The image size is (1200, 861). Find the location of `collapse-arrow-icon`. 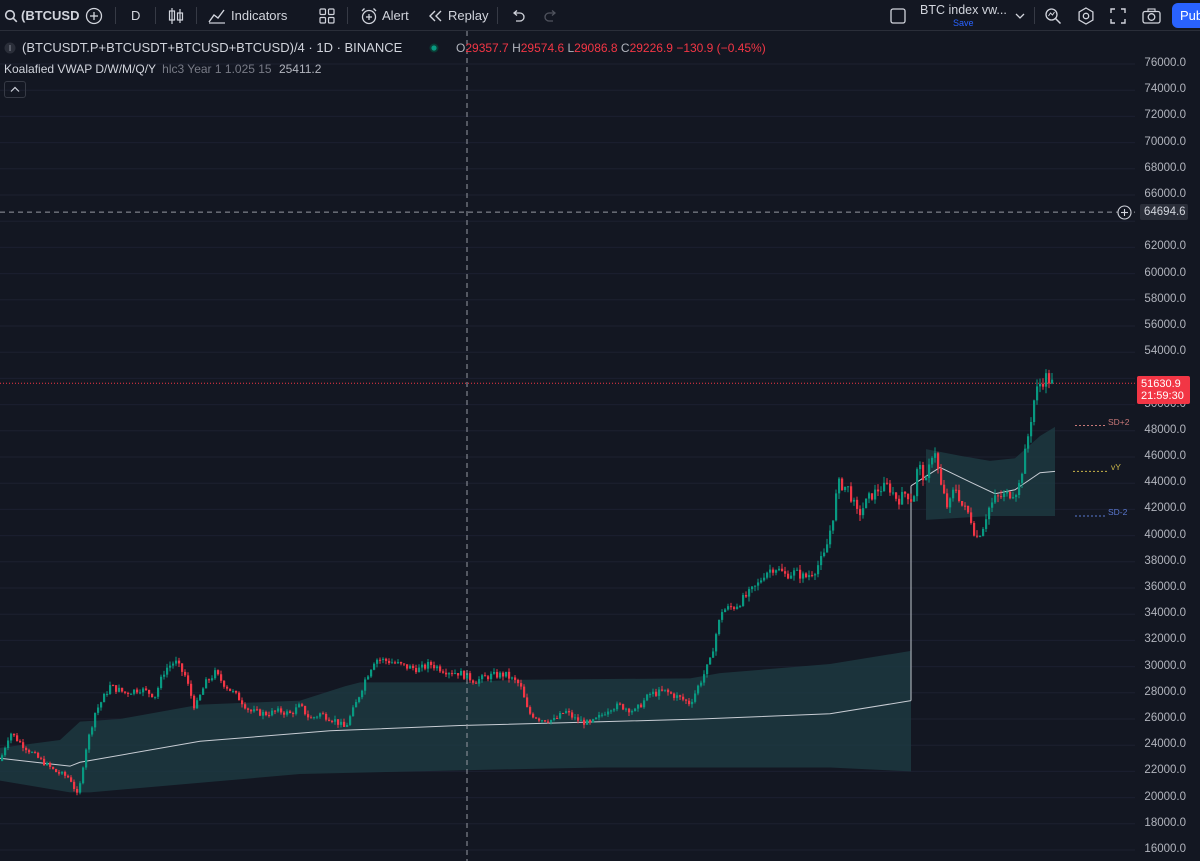

collapse-arrow-icon is located at coordinates (10, 48).